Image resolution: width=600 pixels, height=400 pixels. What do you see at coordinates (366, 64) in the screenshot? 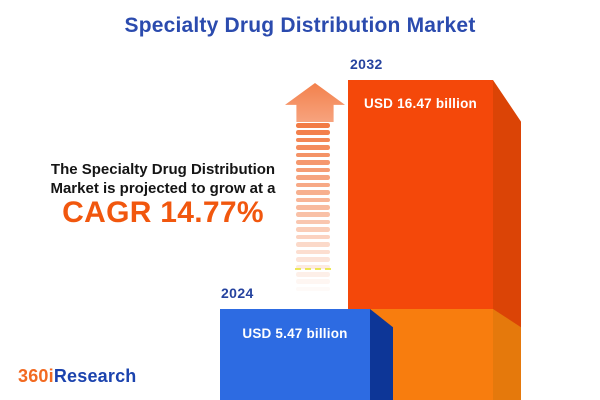
I see `bar-year-label-2032: 2032` at bounding box center [366, 64].